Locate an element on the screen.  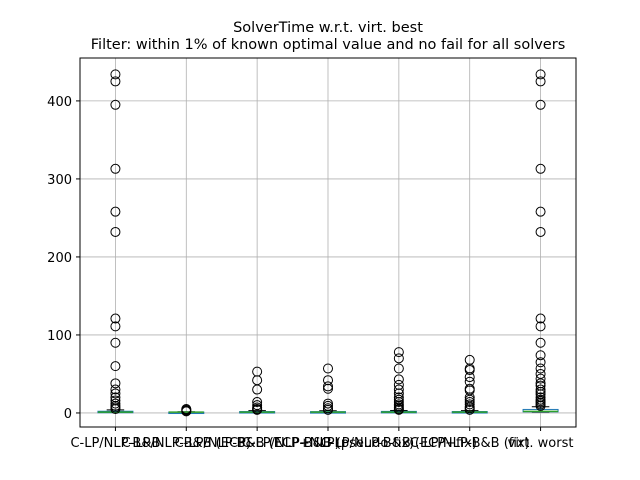
x-tick-label: C-LP/NLP-B&B (fix) is located at coordinates (470, 443).